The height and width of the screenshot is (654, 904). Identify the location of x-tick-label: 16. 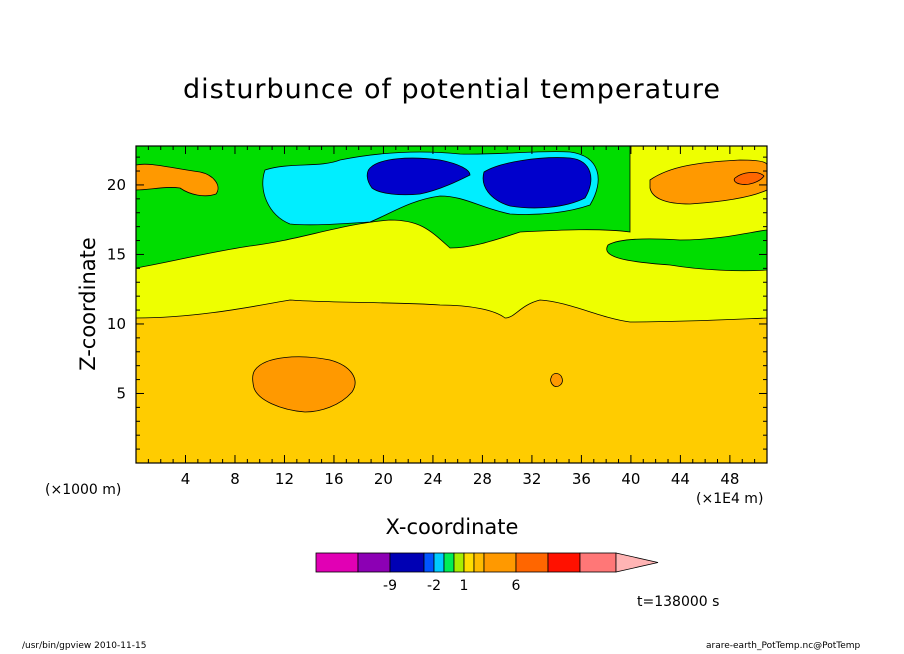
(333, 479).